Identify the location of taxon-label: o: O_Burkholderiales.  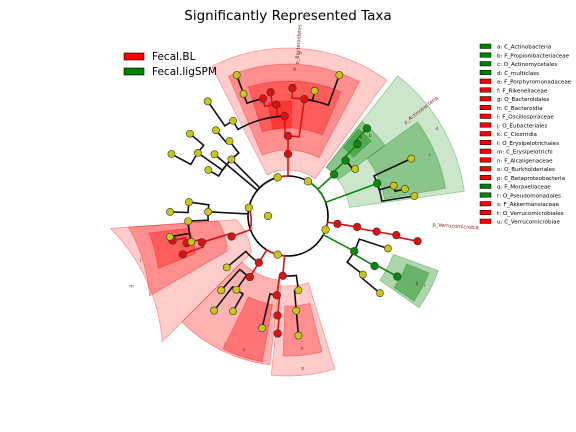
(526, 170).